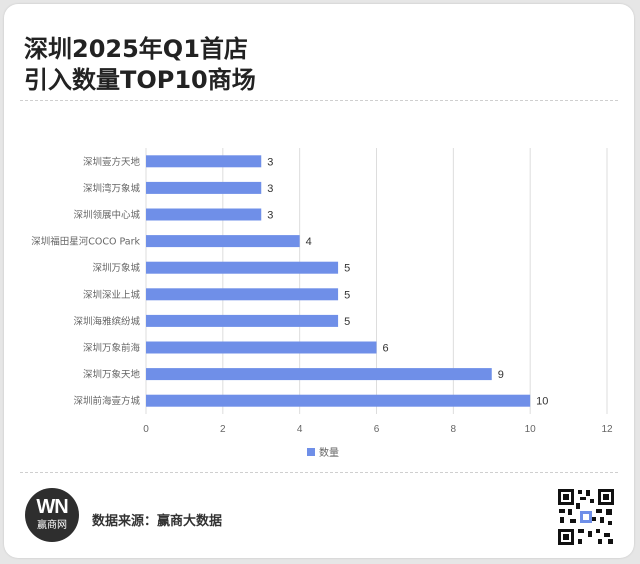  I want to click on category-label: 深圳万象前海, so click(112, 348).